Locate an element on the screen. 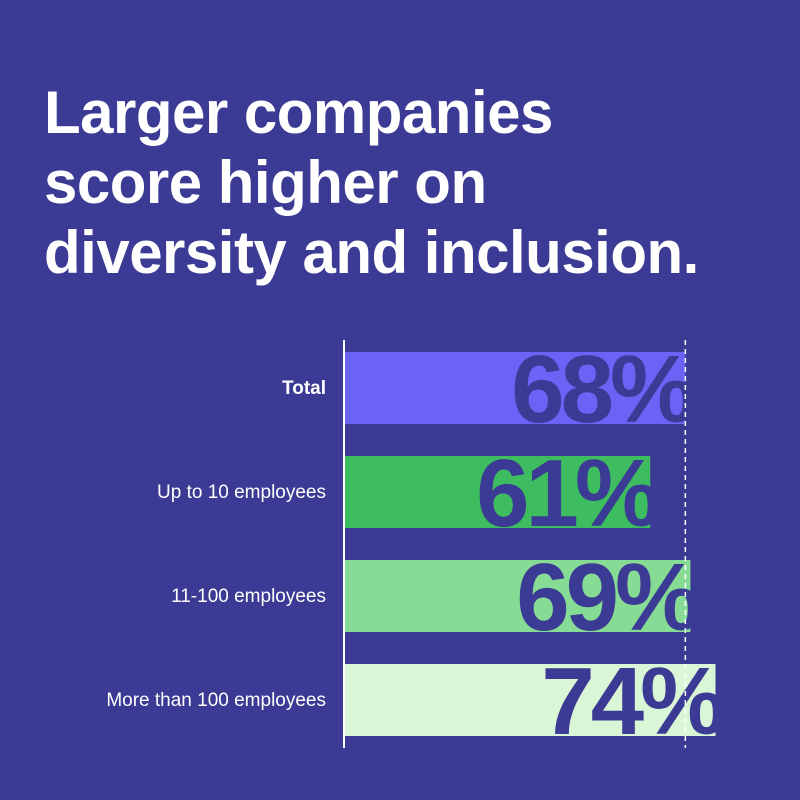 This screenshot has width=800, height=800. value-label: 74% is located at coordinates (632, 701).